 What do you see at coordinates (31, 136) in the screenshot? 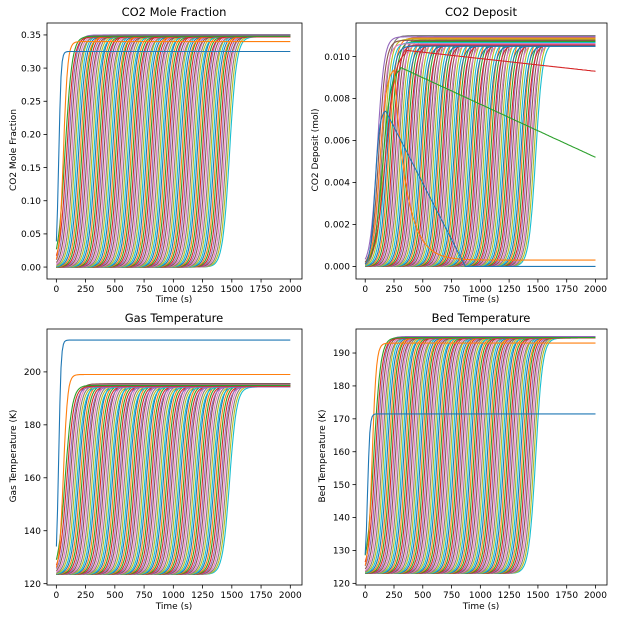
I see `y-tick-label: 0.20` at bounding box center [31, 136].